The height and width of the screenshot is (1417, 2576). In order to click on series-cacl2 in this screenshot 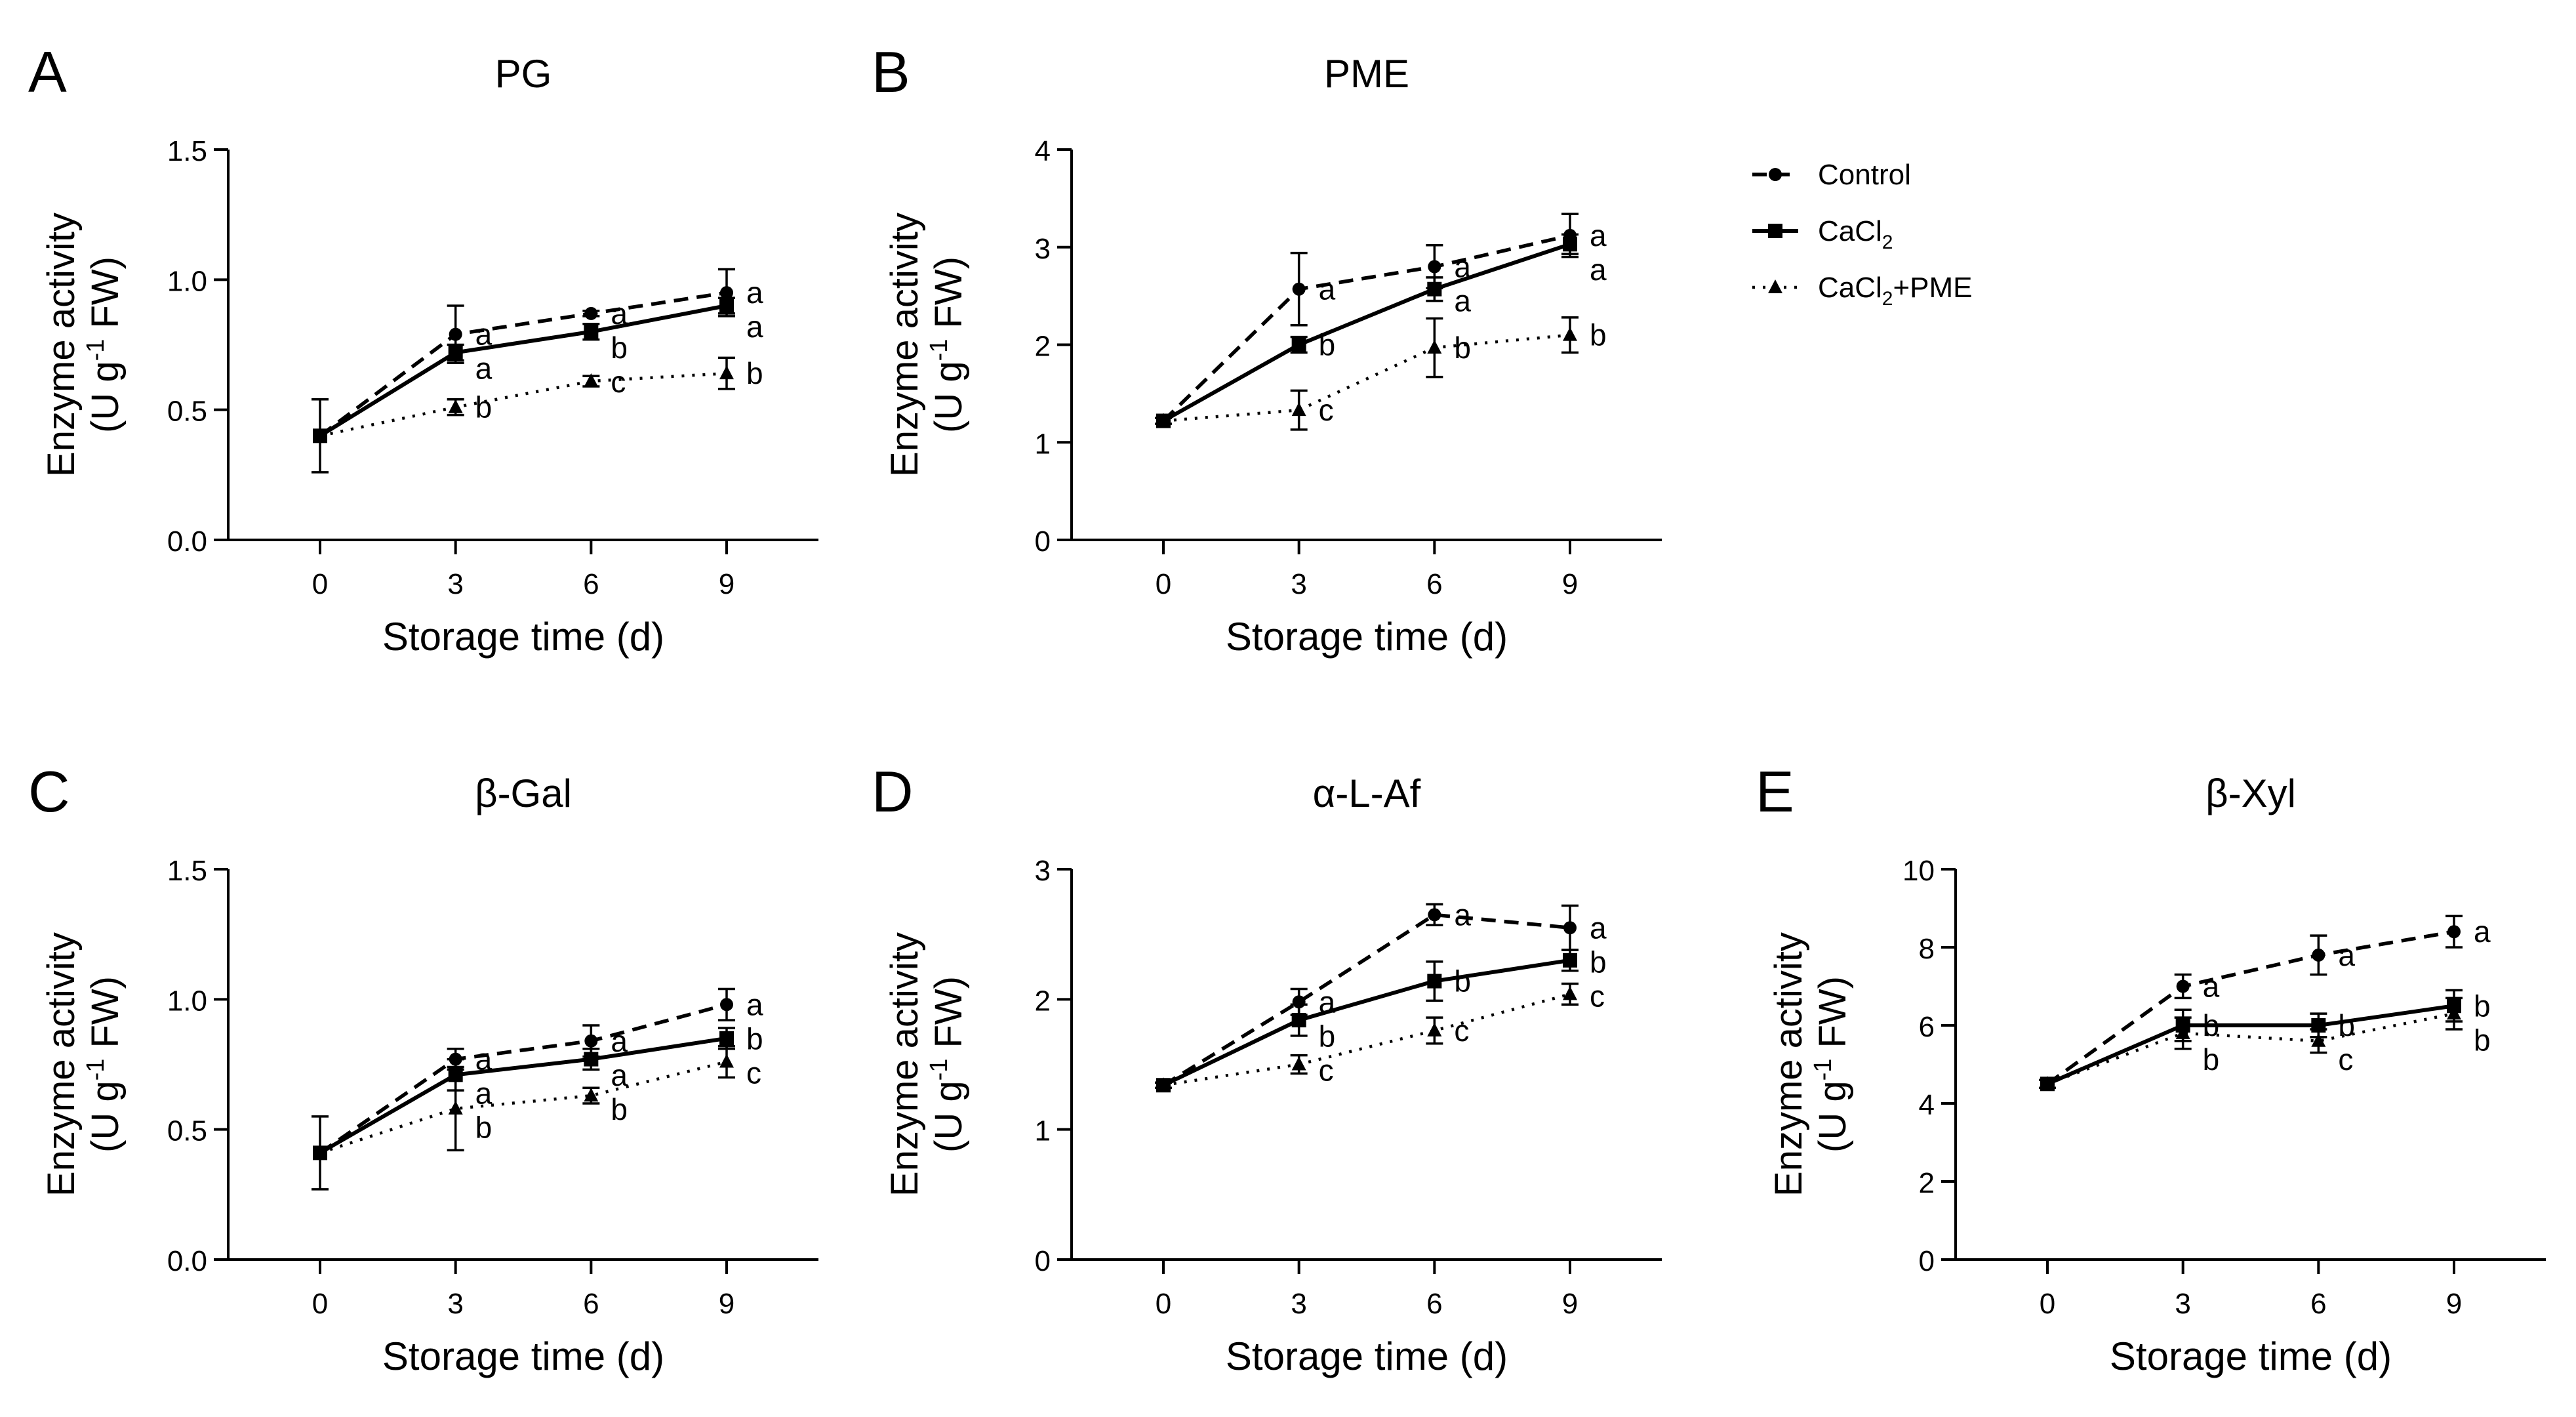, I will do `click(1367, 1021)`.